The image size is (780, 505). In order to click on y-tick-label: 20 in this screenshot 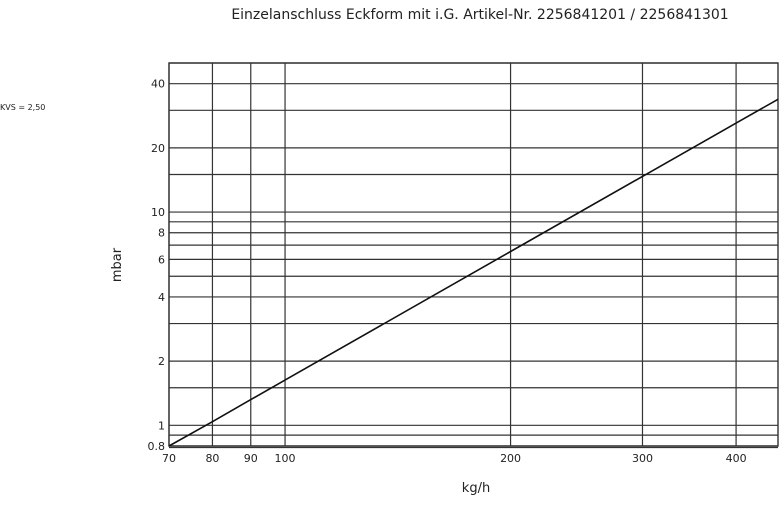, I will do `click(158, 148)`.